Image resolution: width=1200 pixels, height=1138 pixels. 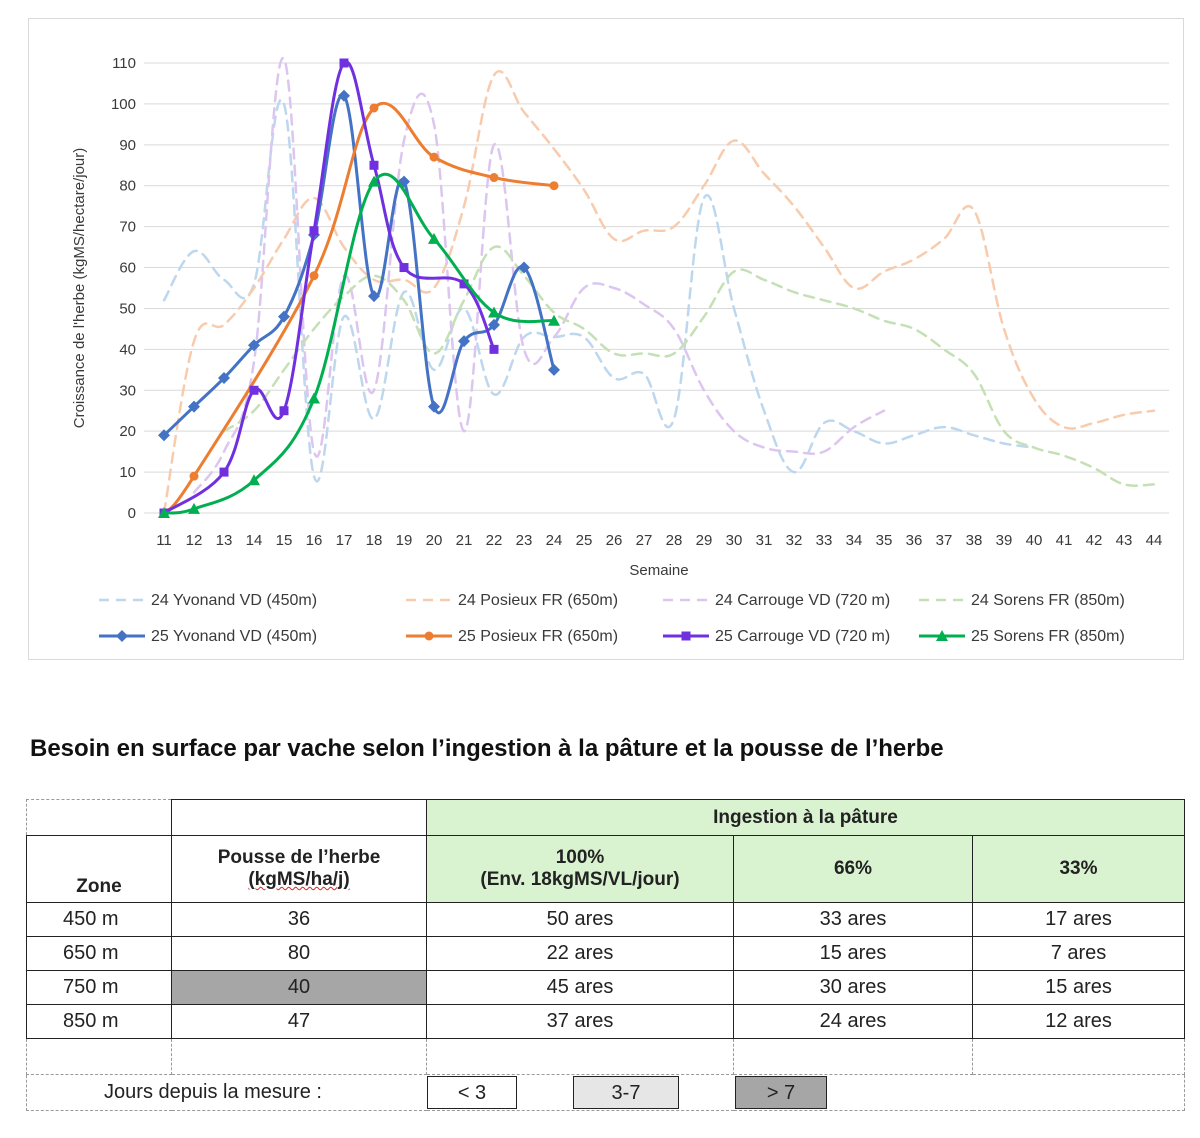 I want to click on zone-cell: 650 m, so click(x=99, y=953).